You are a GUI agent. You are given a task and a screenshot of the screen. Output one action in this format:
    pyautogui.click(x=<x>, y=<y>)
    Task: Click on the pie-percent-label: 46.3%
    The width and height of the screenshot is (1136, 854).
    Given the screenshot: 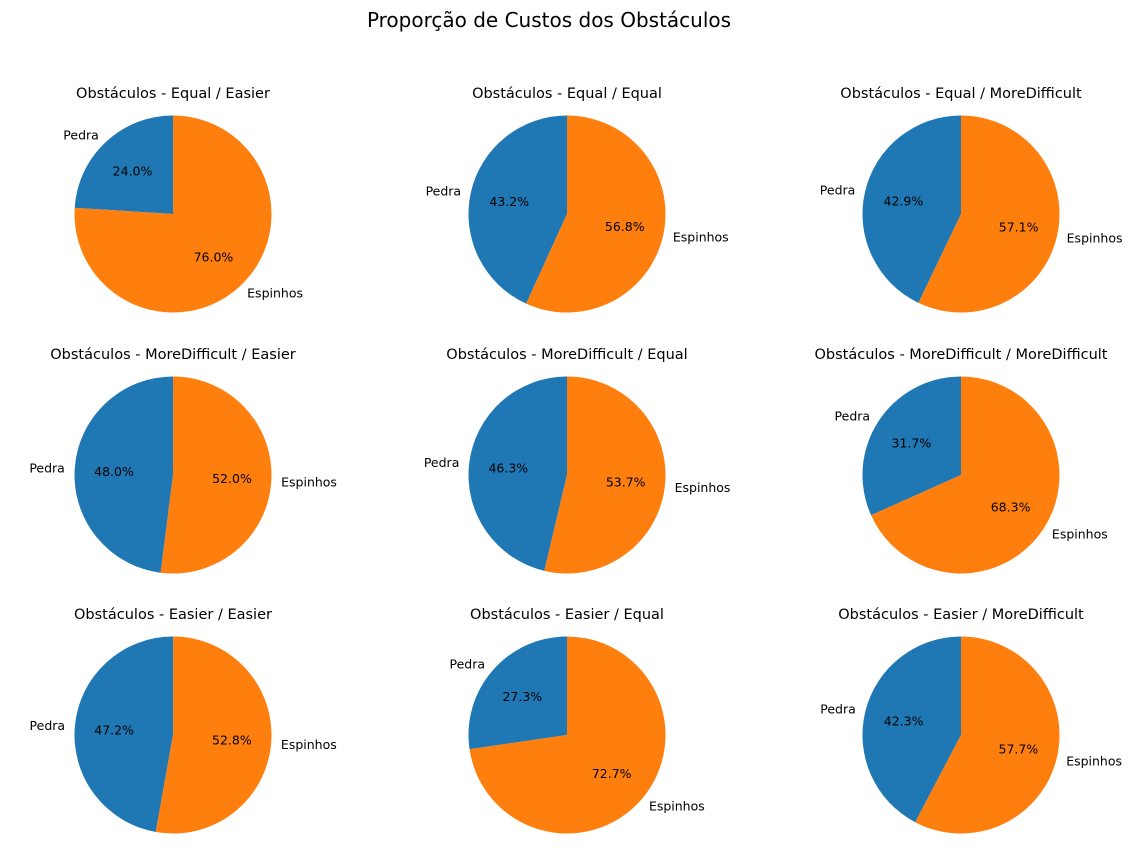 What is the action you would take?
    pyautogui.click(x=508, y=468)
    